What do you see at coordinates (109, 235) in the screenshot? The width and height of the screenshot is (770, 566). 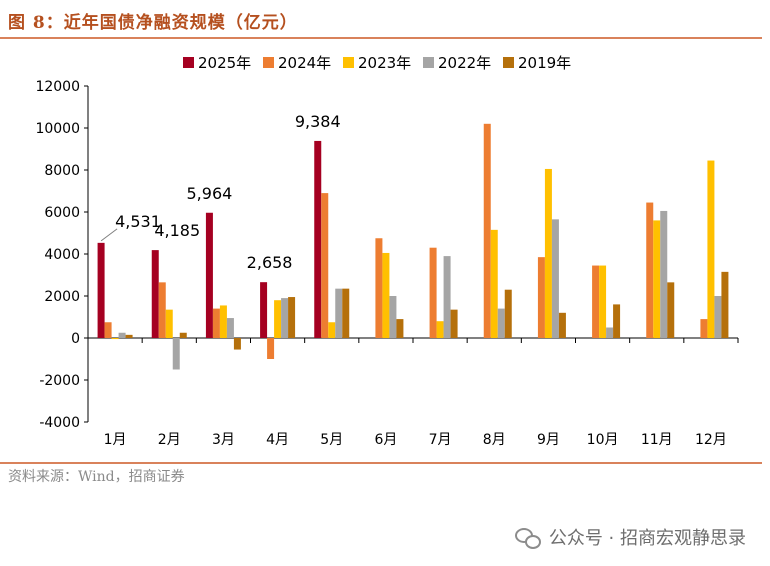 I see `leader-line` at bounding box center [109, 235].